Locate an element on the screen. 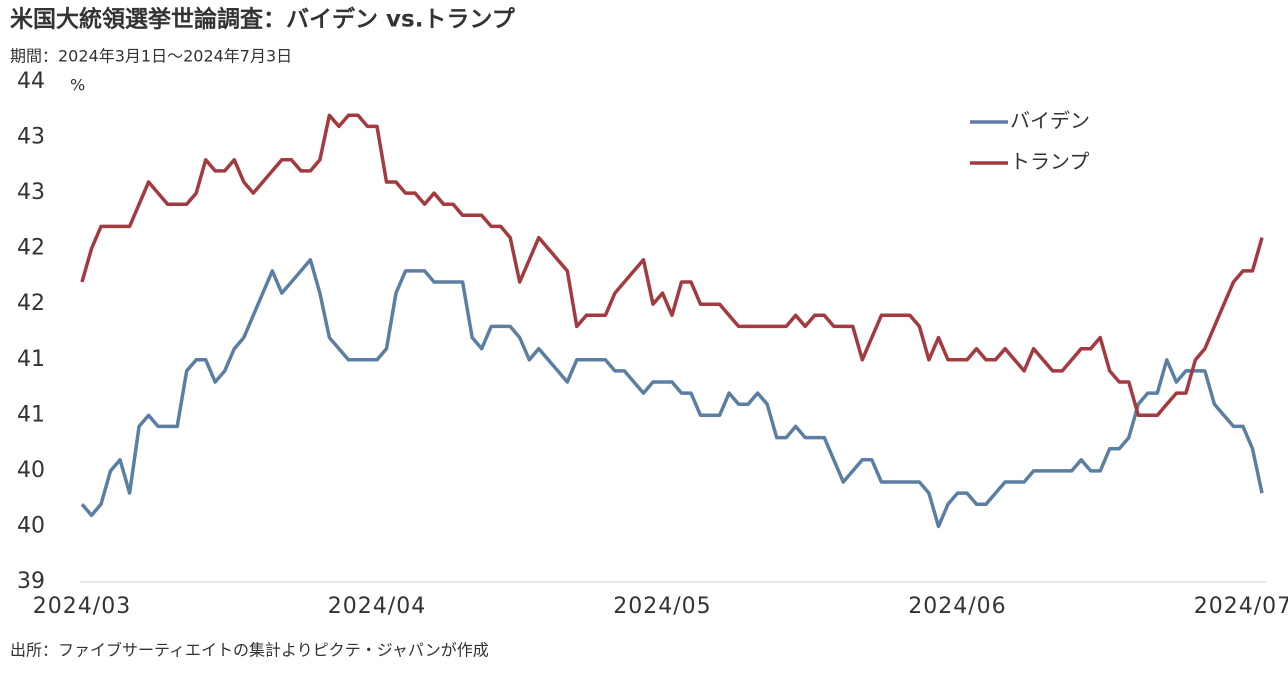 The width and height of the screenshot is (1288, 675). legend-label: バイデン is located at coordinates (1050, 121).